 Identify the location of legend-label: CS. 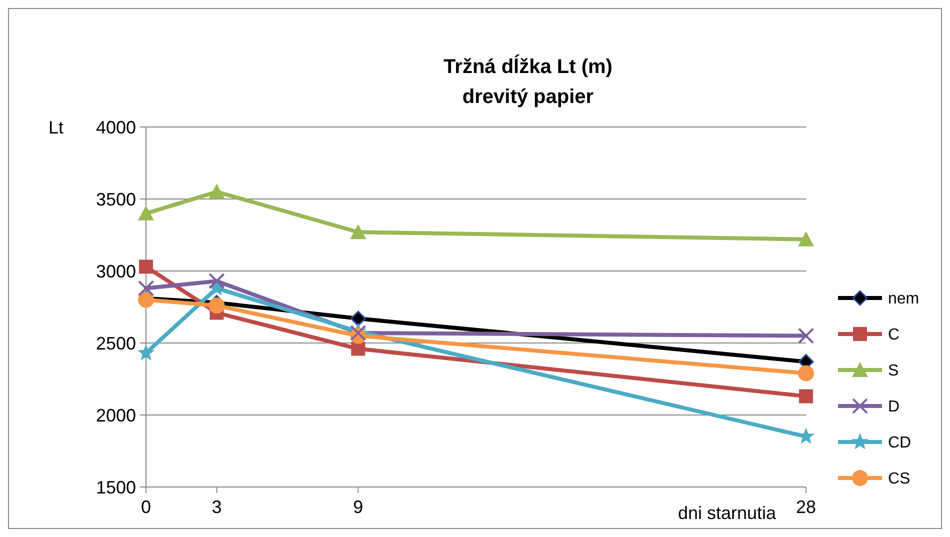
(899, 479).